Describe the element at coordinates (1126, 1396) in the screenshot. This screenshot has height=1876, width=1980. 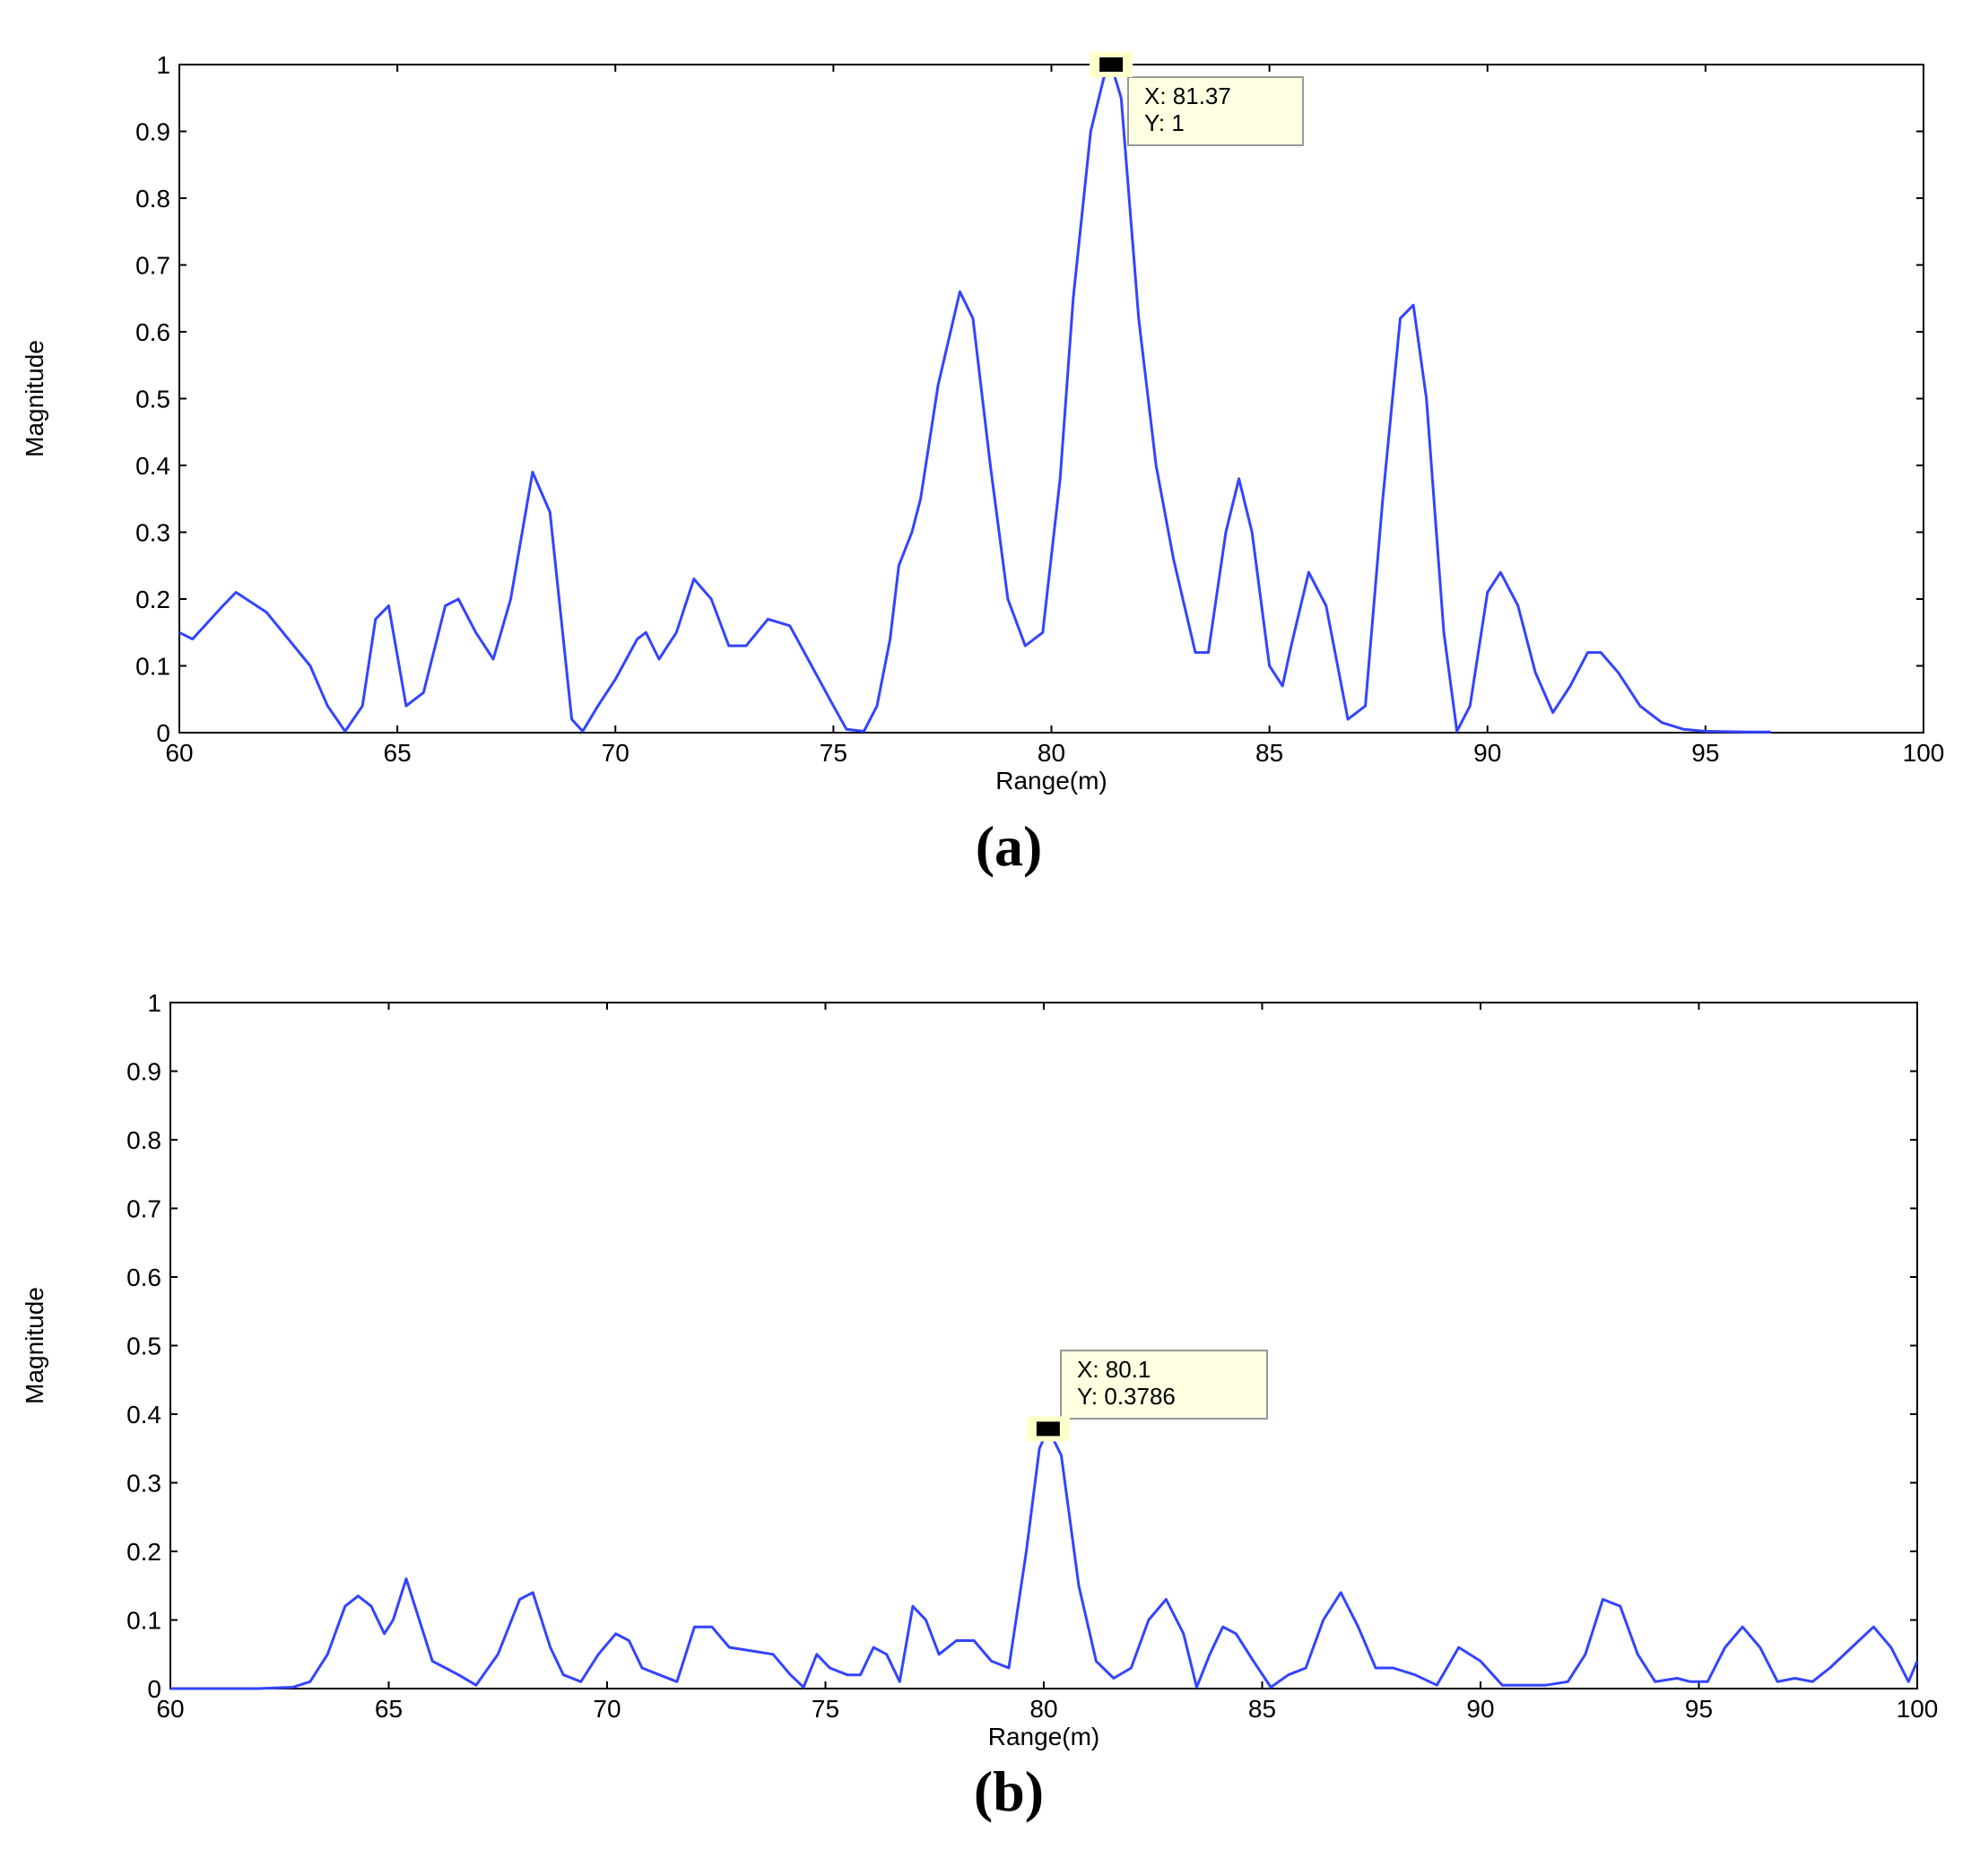
I see `datatip-y-text: Y: 0.3786` at that location.